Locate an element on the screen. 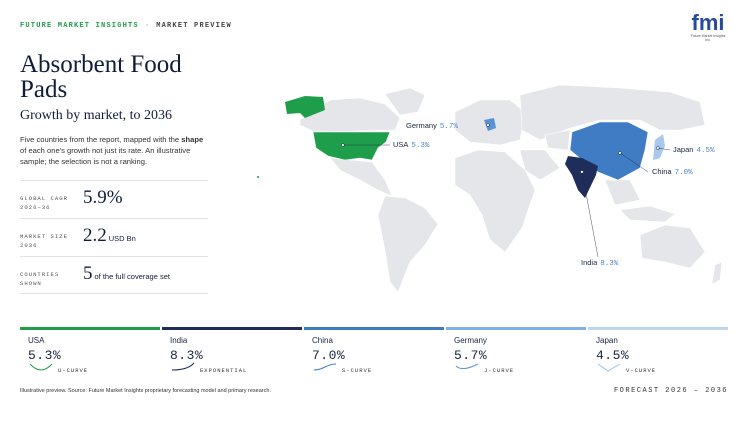  marker is located at coordinates (488, 125).